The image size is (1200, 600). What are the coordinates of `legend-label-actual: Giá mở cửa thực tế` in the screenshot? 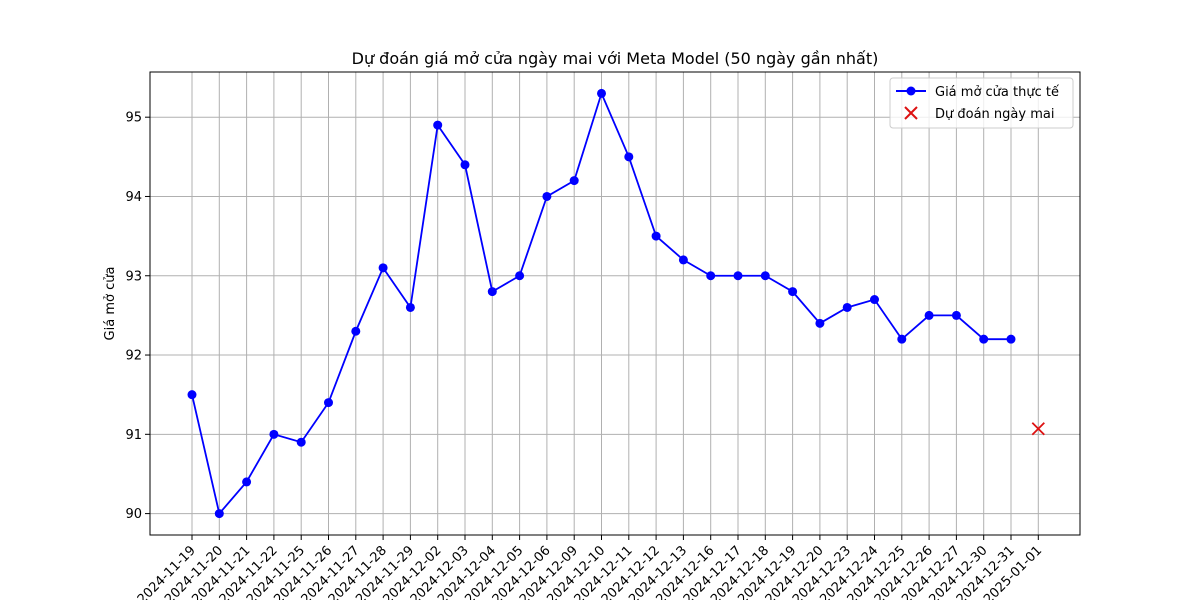 It's located at (997, 92).